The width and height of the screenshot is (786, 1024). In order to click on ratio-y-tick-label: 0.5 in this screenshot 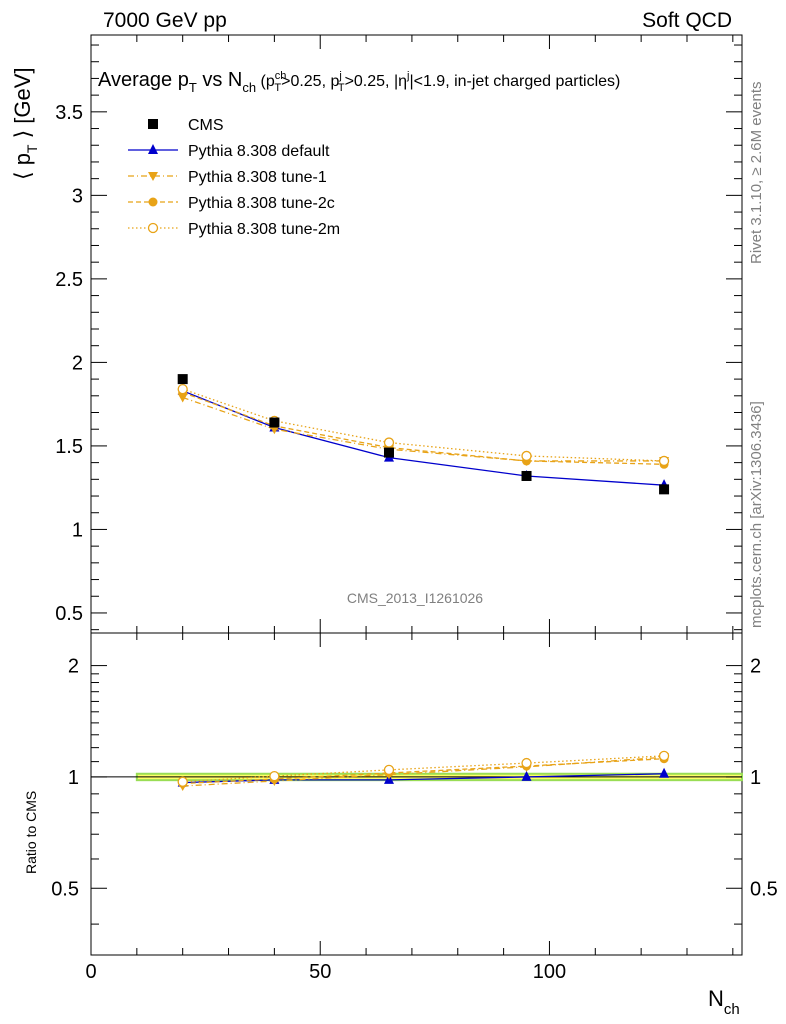, I will do `click(65, 889)`.